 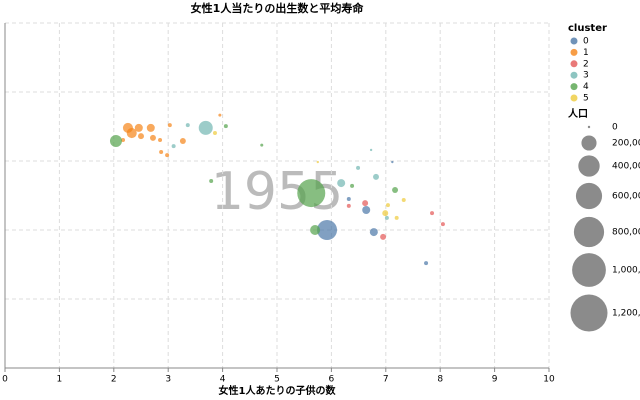 What do you see at coordinates (586, 99) in the screenshot?
I see `legend-label: 5` at bounding box center [586, 99].